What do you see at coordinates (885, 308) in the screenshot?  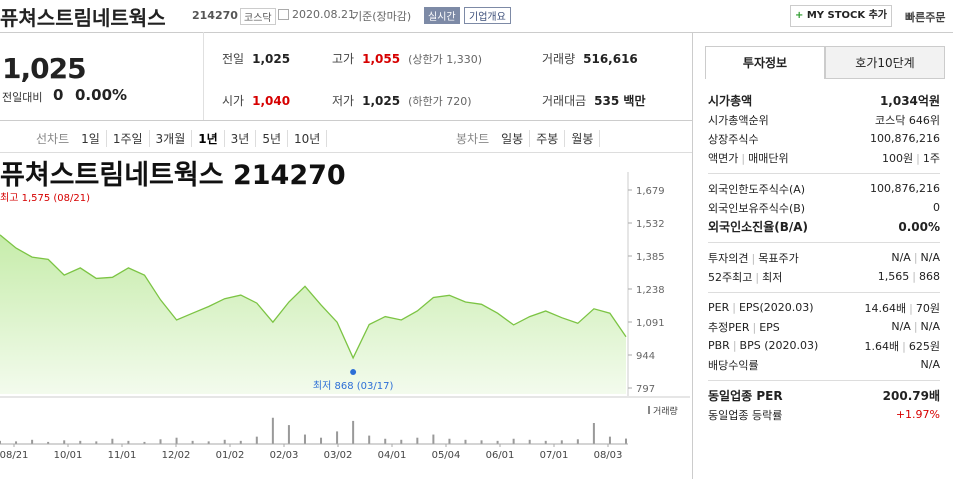 I see `value-part: 14.64배` at bounding box center [885, 308].